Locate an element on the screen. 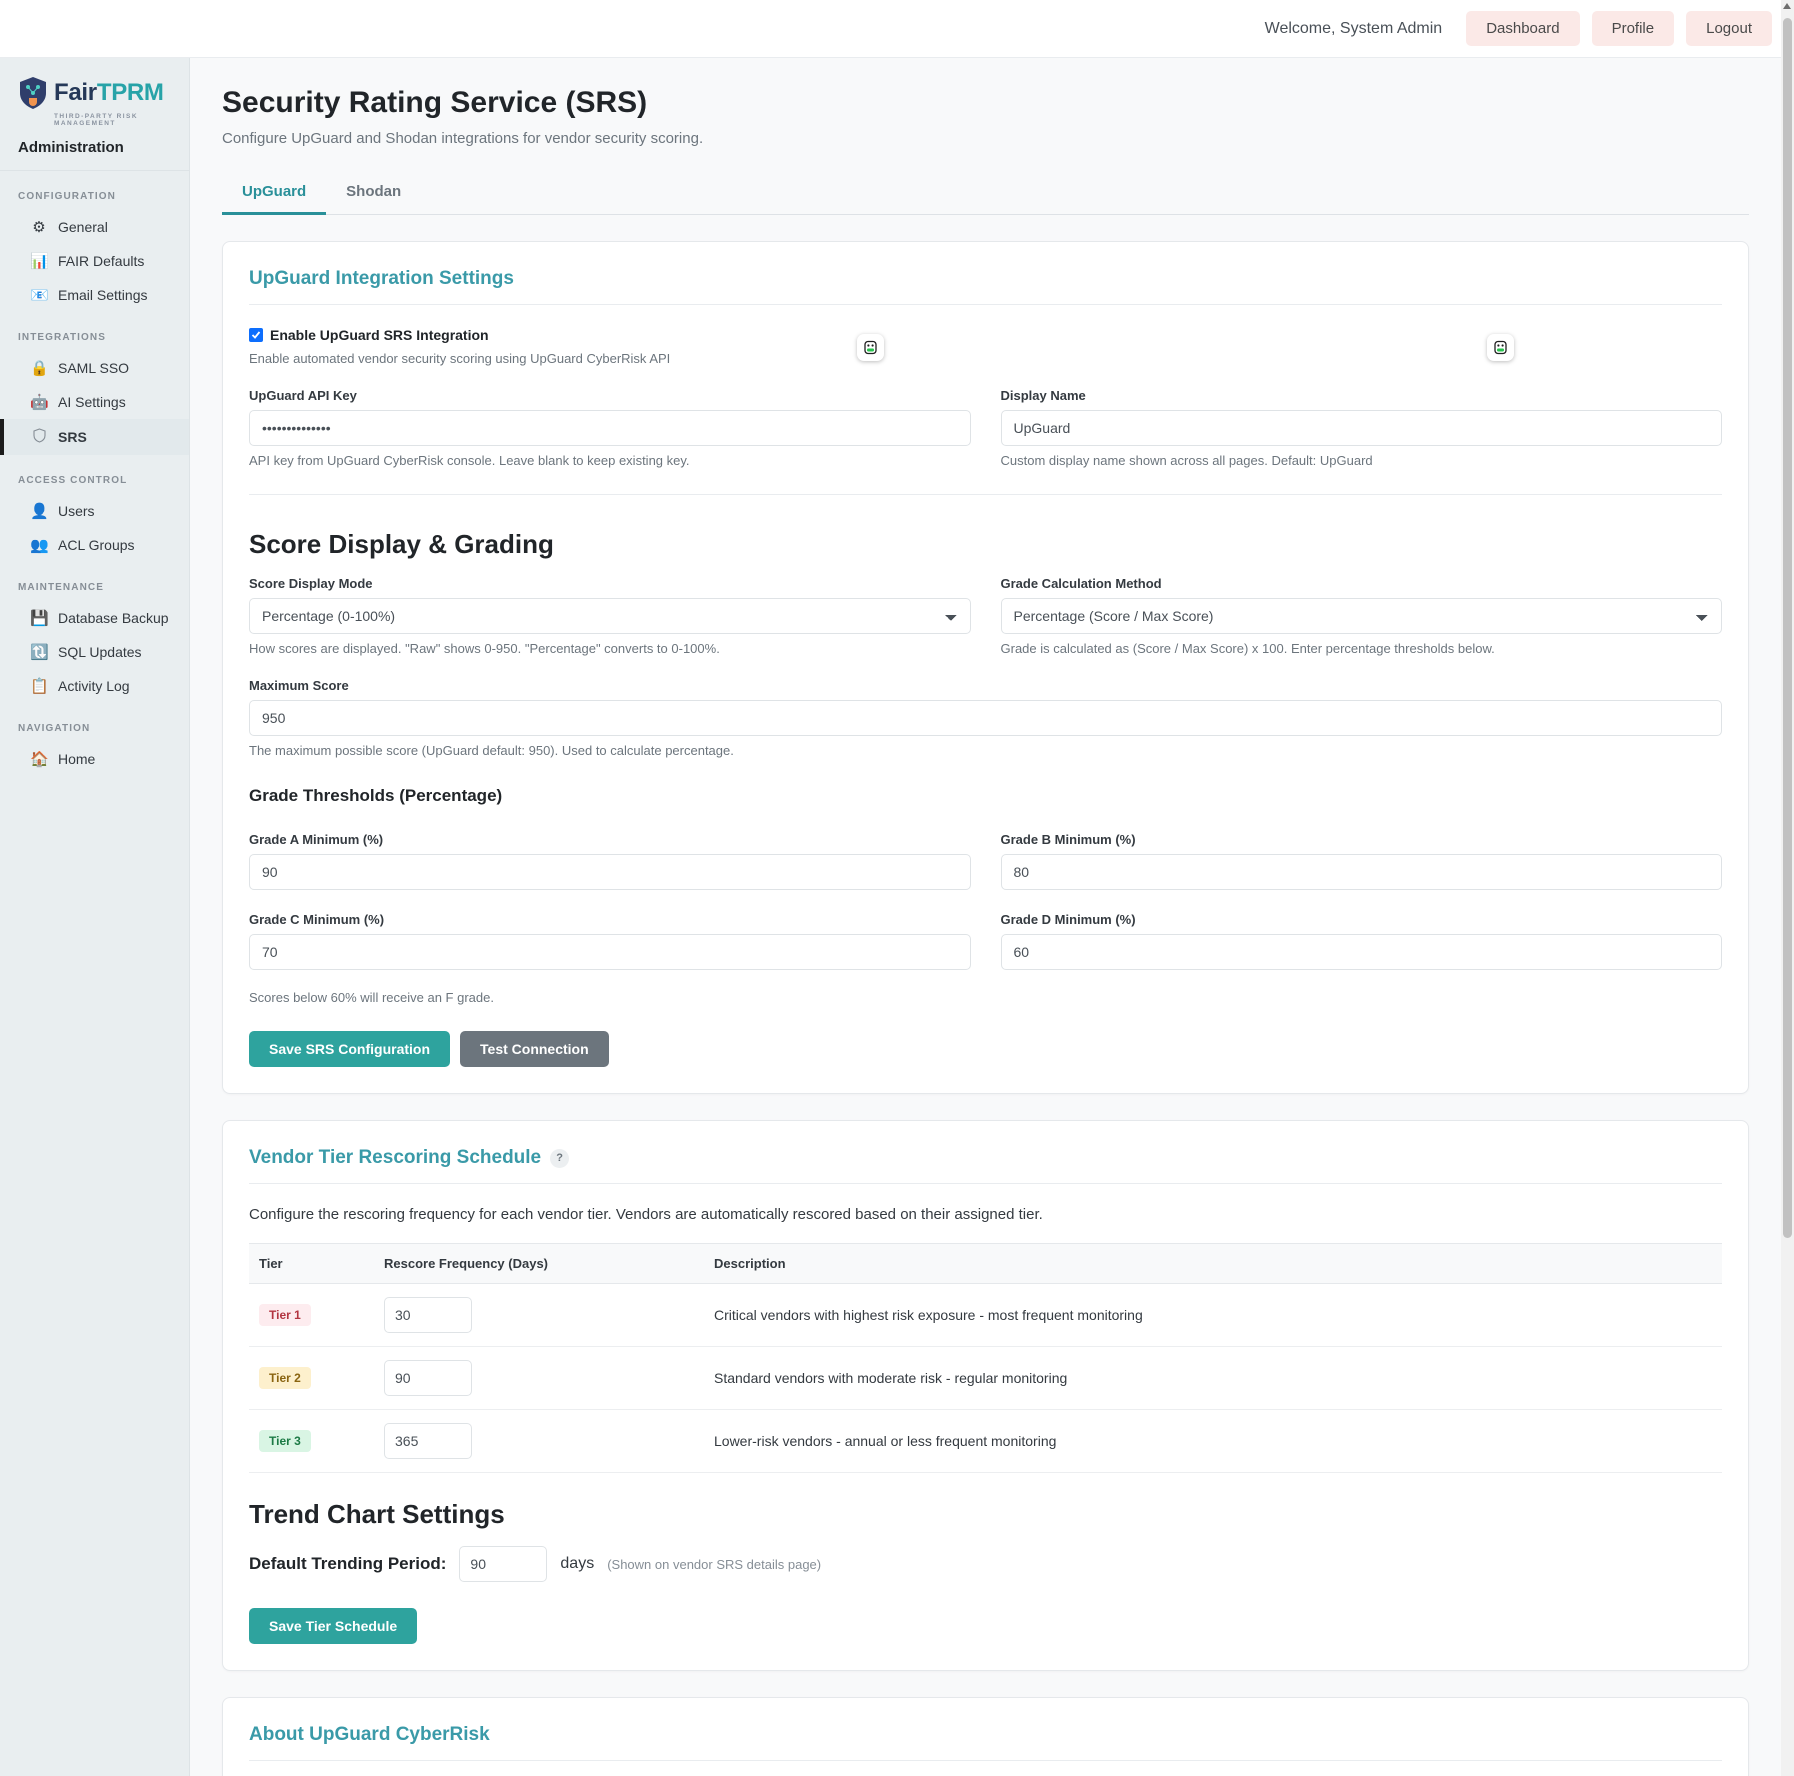  sidebar-item-ai-settings: 🤖 AI Settings is located at coordinates (94, 402).